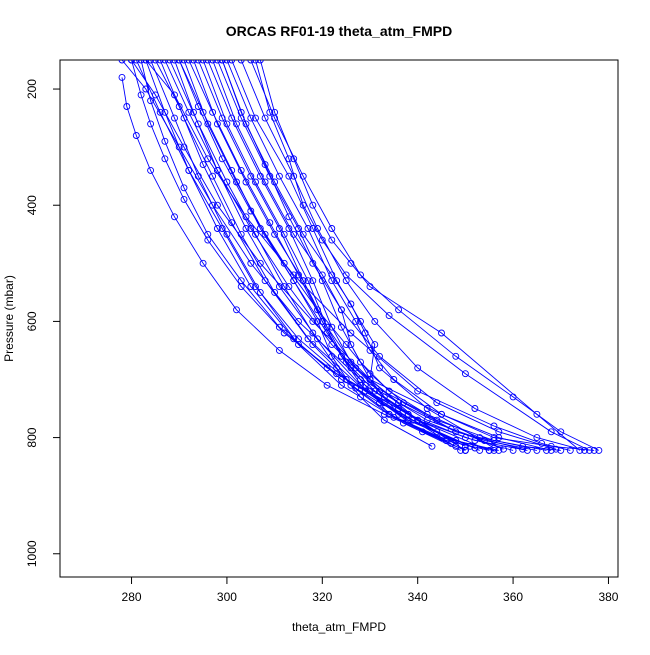  I want to click on y-tick-label: 800, so click(32, 437).